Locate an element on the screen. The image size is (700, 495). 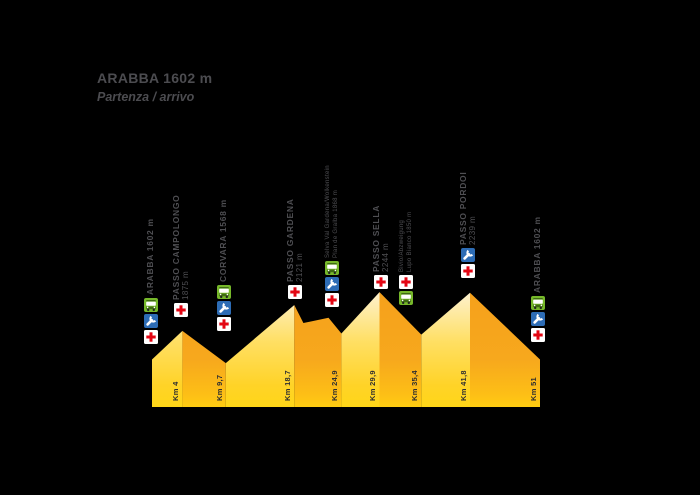
waypoint-name: Bivio/Abzweigung is located at coordinates (402, 245).